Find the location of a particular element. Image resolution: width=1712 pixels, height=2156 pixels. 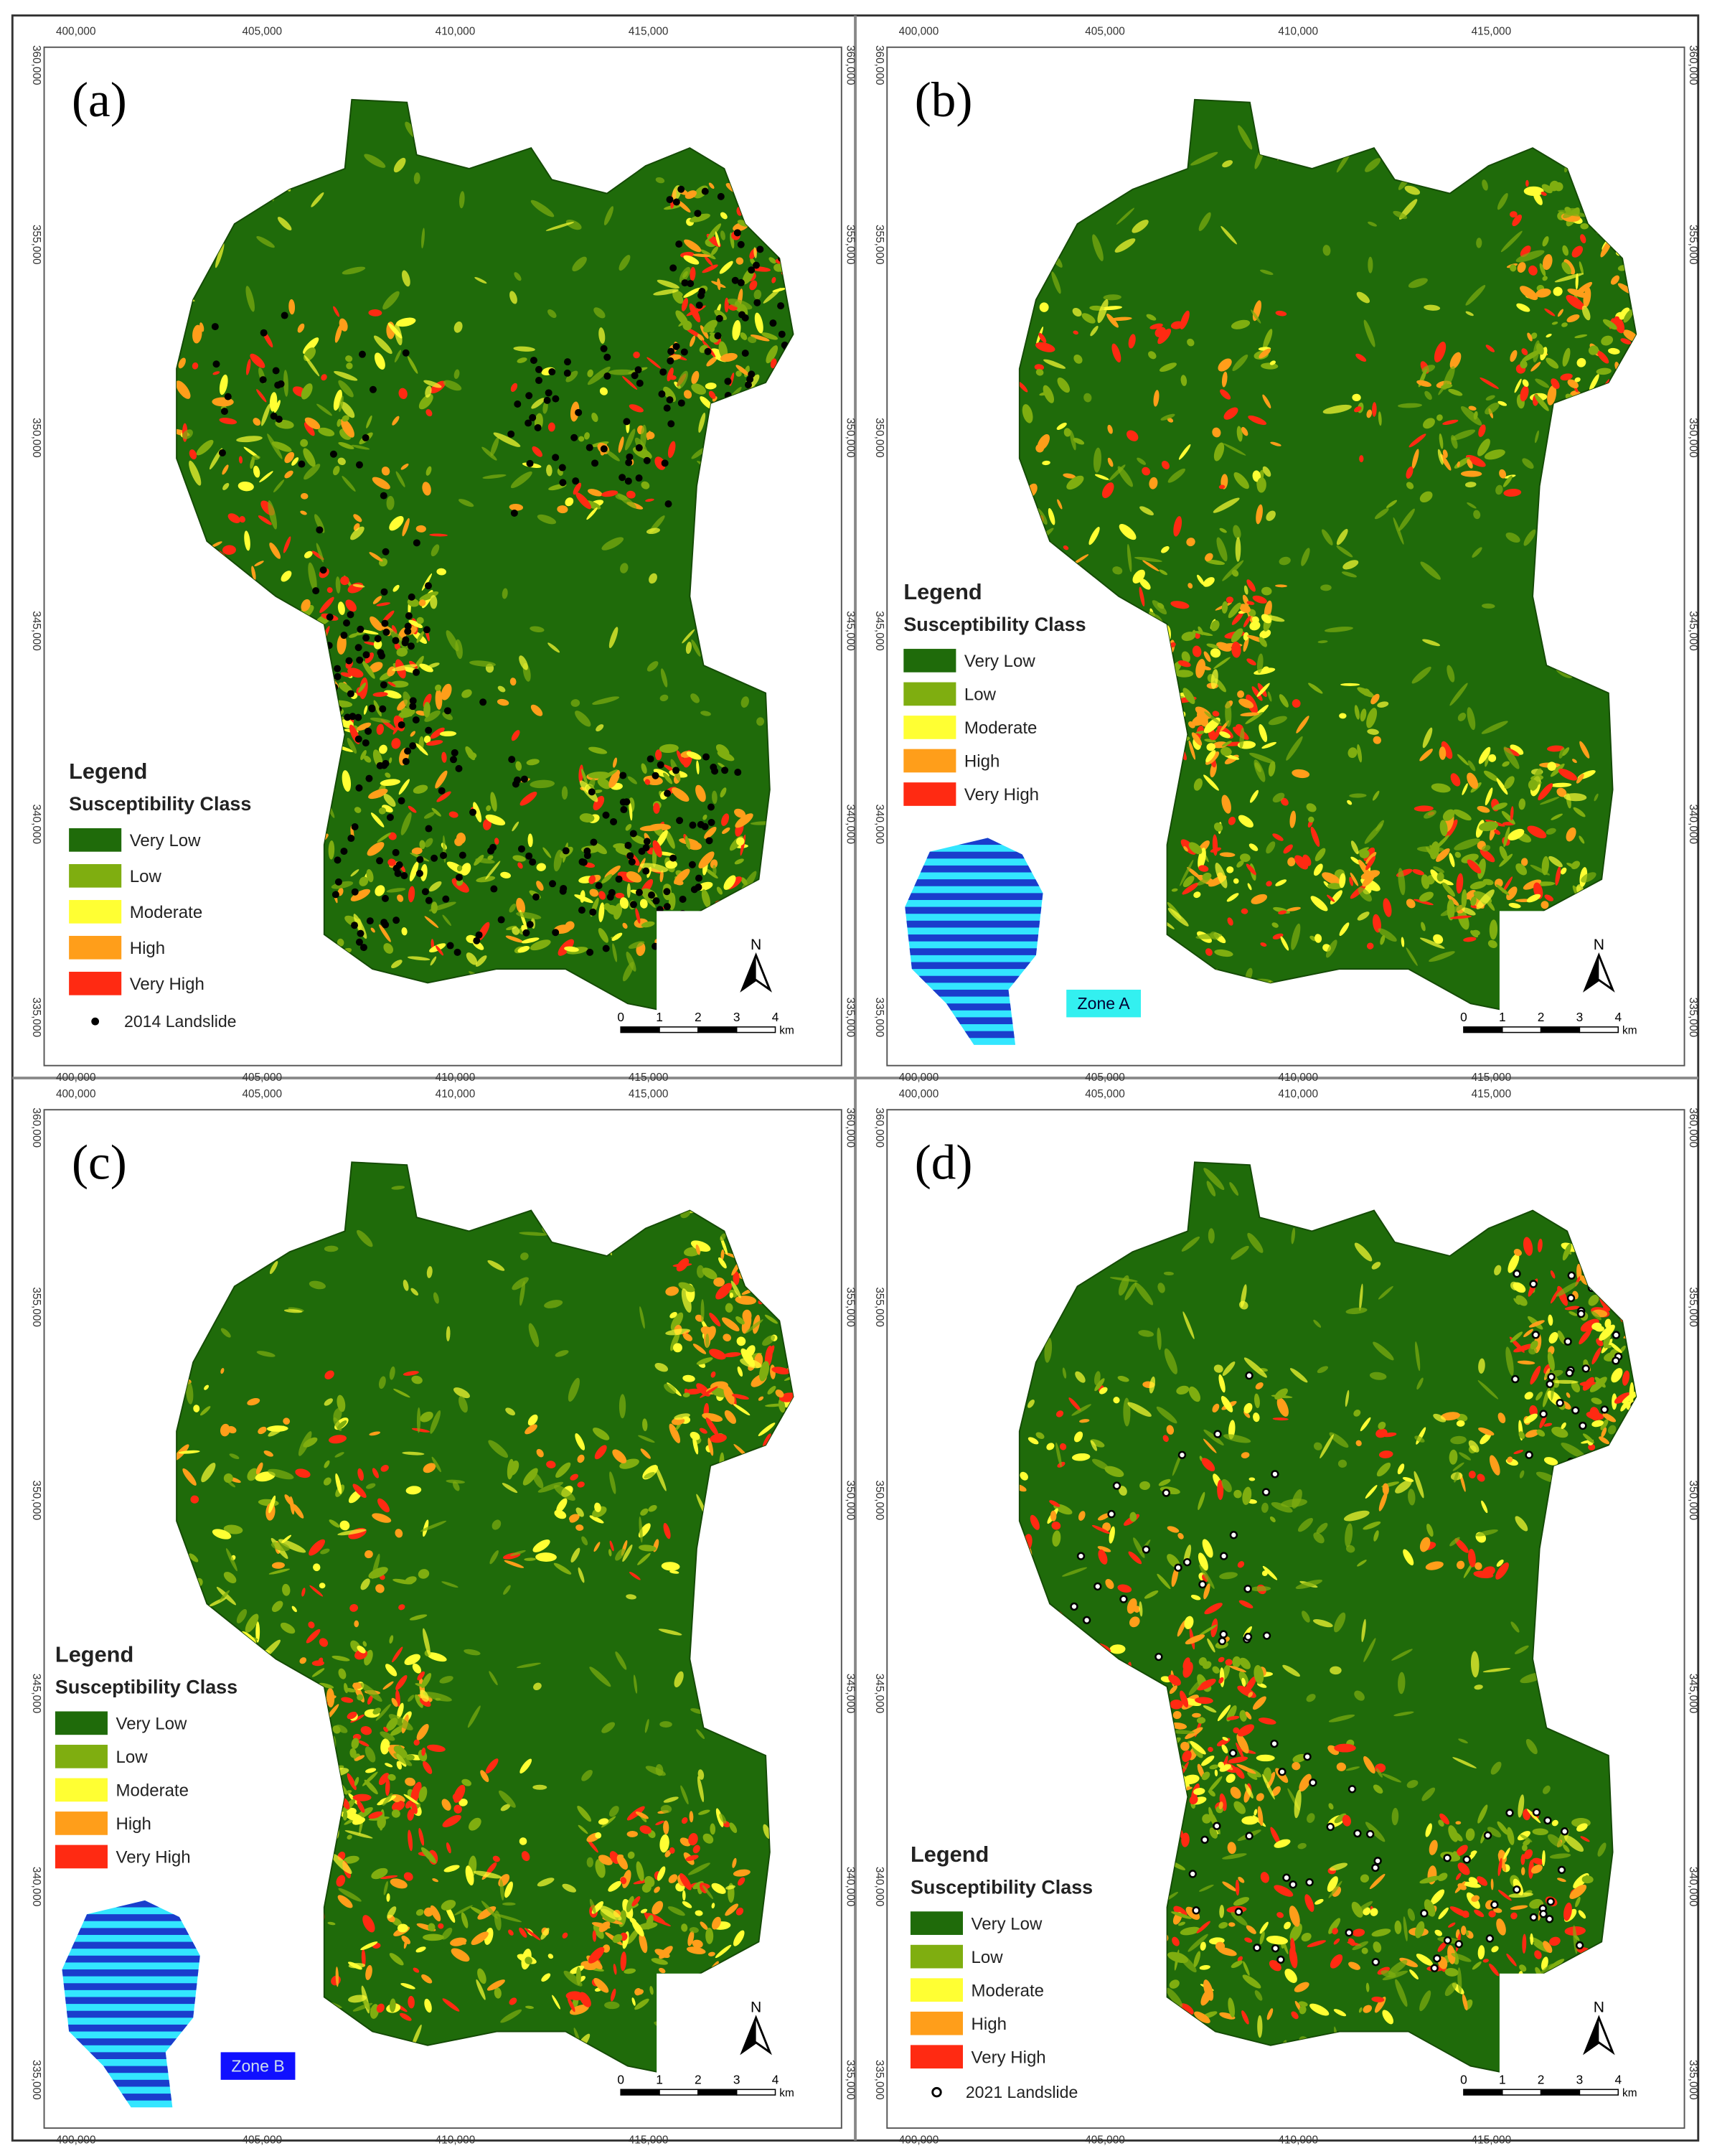

legend-title: Legend is located at coordinates (94, 1654).